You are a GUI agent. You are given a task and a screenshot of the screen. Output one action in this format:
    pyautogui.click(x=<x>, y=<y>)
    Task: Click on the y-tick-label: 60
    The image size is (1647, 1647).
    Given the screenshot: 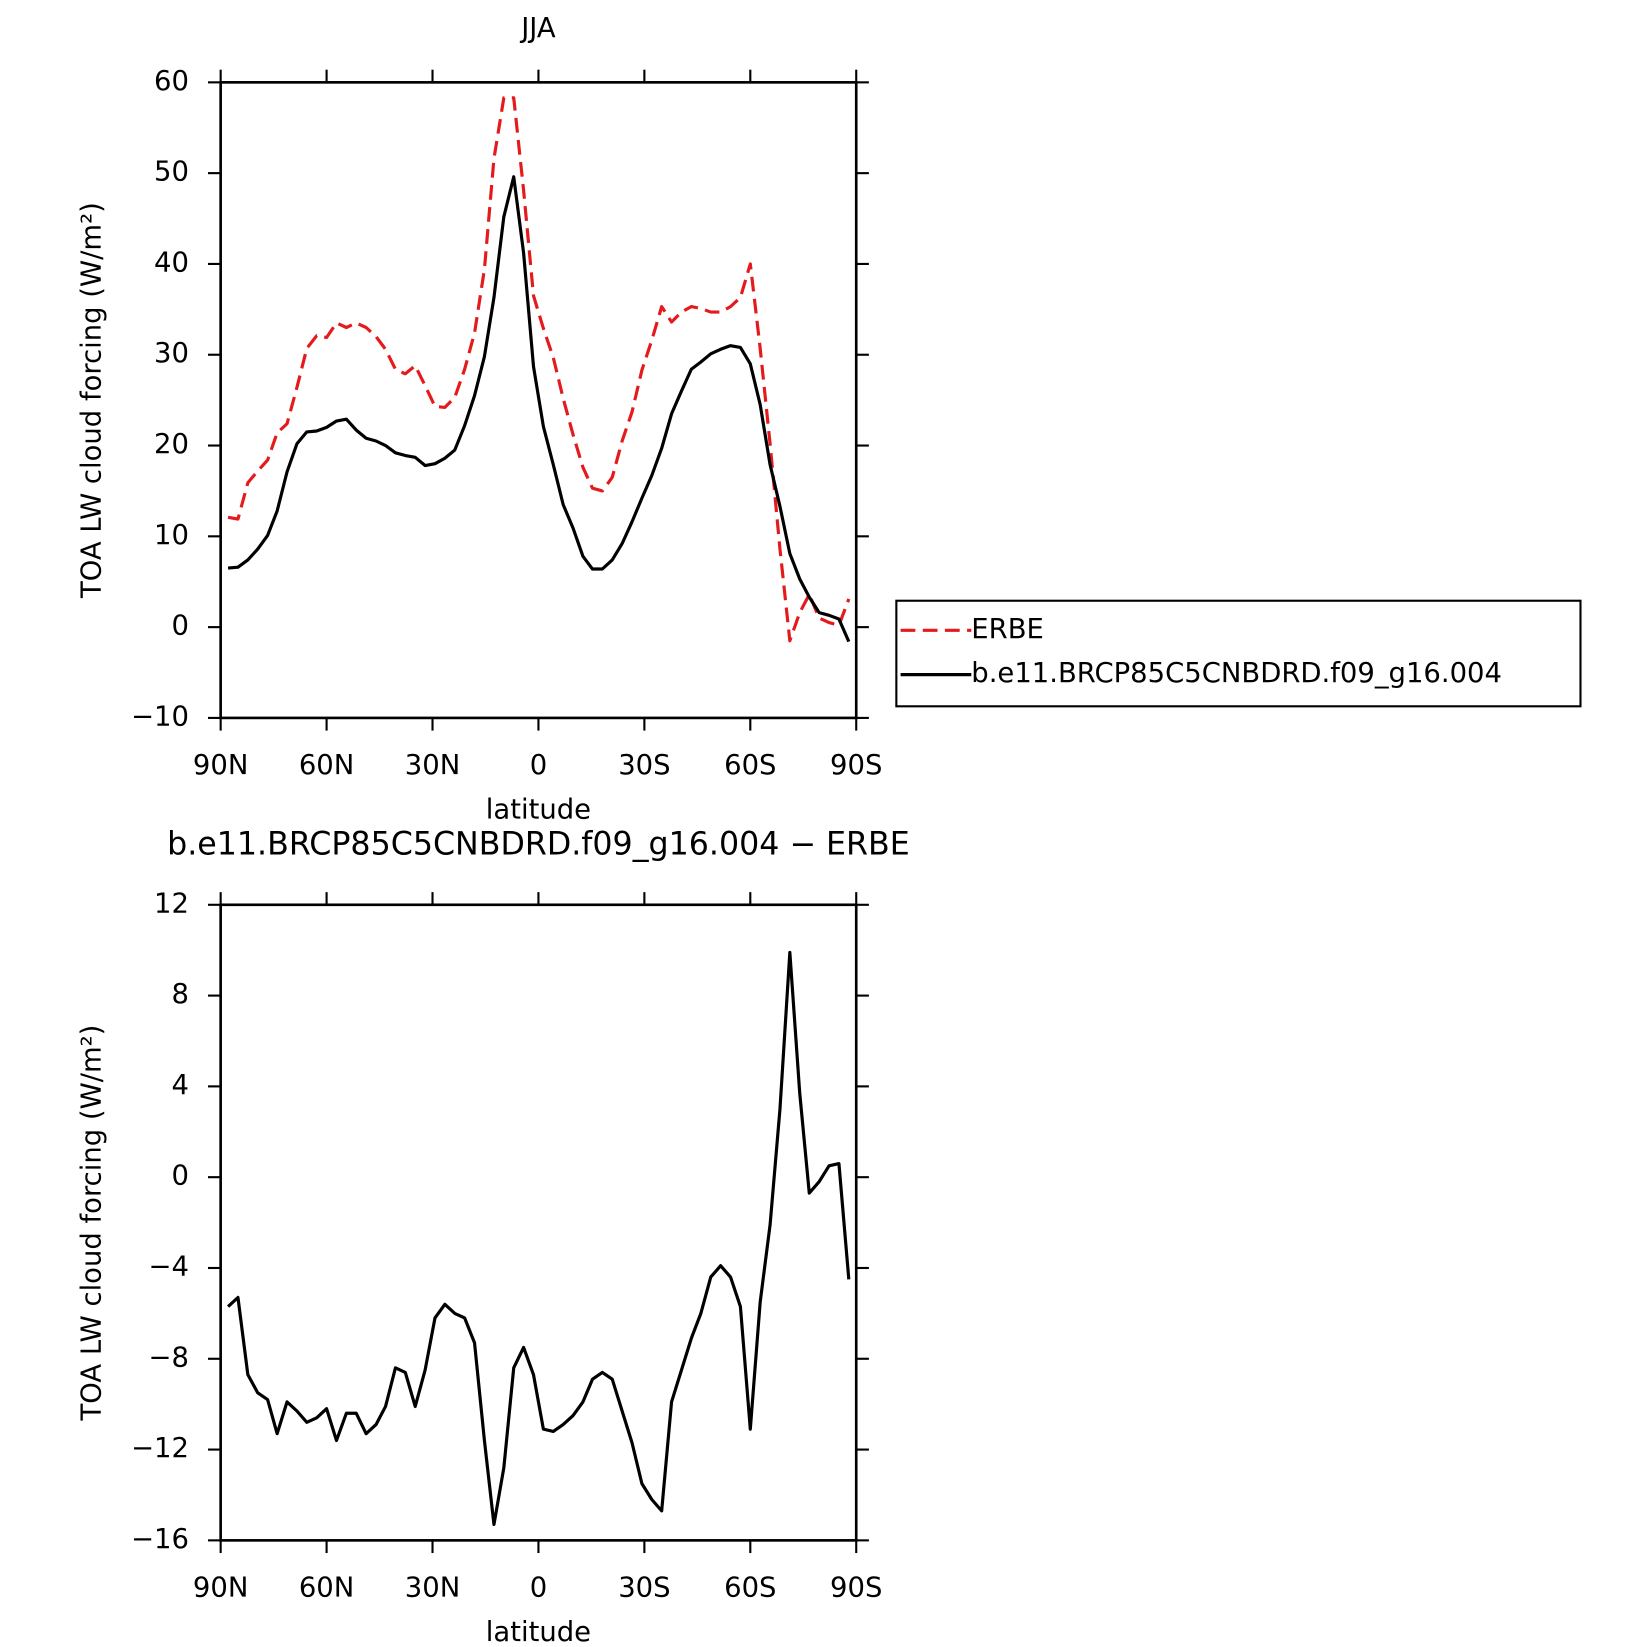 What is the action you would take?
    pyautogui.click(x=171, y=81)
    